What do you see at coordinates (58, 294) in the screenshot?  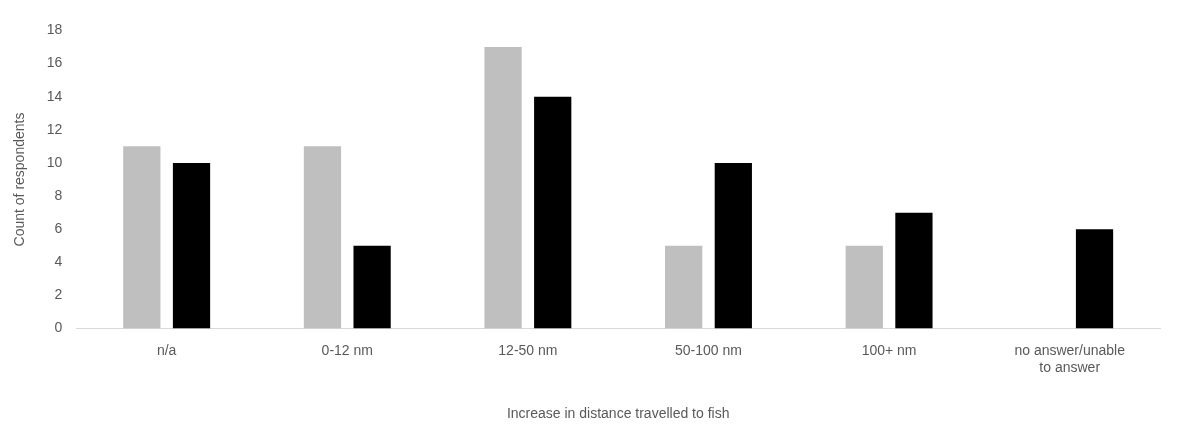 I see `y-tick-label: 2` at bounding box center [58, 294].